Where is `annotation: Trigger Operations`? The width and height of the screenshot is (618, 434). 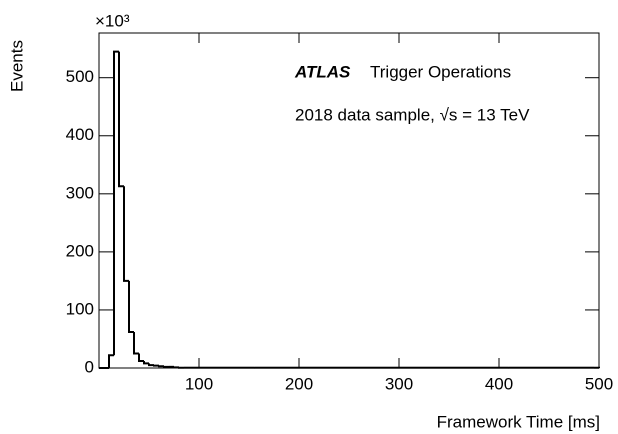 annotation: Trigger Operations is located at coordinates (440, 71).